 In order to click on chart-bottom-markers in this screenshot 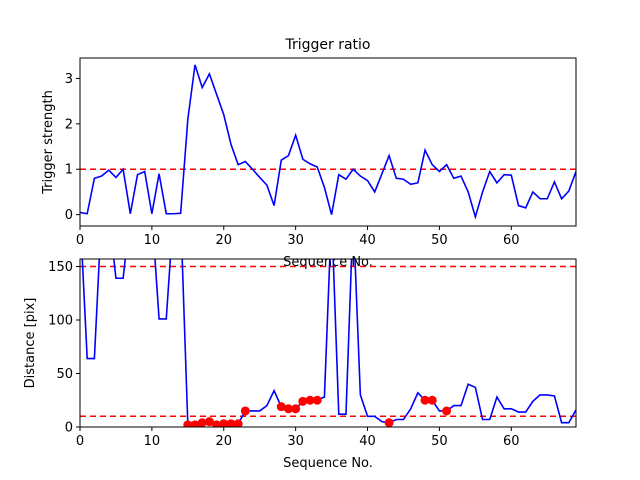, I will do `click(317, 411)`.